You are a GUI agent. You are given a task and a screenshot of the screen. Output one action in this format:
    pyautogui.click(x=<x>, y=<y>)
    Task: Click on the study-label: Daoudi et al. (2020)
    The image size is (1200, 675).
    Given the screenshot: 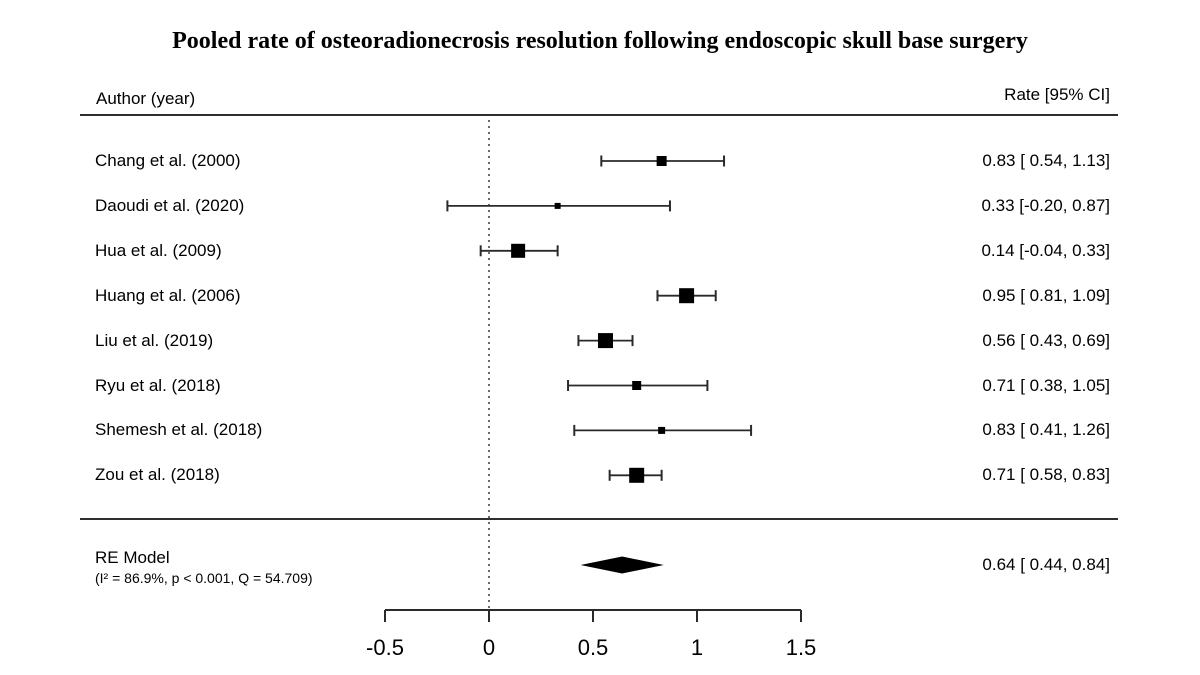 What is the action you would take?
    pyautogui.click(x=170, y=205)
    